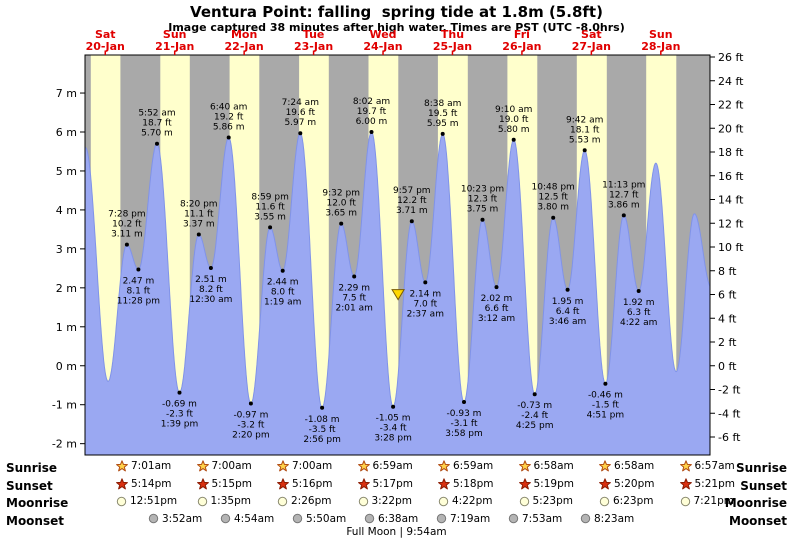  Describe the element at coordinates (731, 105) in the screenshot. I see `y-axis-label-right: 22 ft` at that location.